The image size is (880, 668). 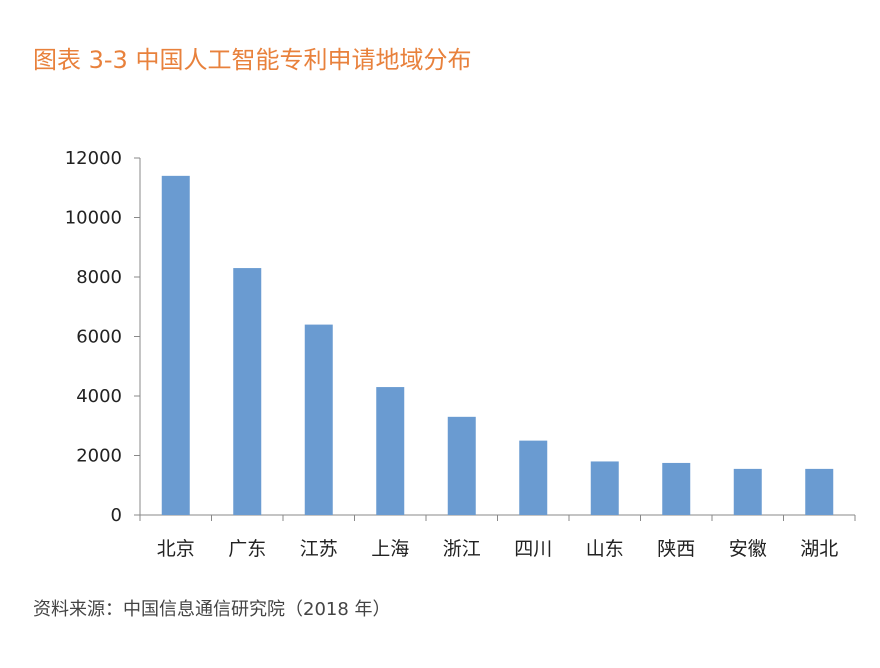 What do you see at coordinates (99, 277) in the screenshot?
I see `y-tick-label: 8000` at bounding box center [99, 277].